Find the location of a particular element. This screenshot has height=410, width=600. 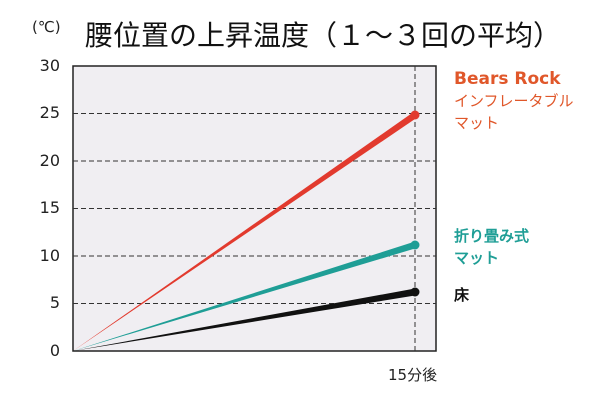

series-bears-rock-point is located at coordinates (415, 115).